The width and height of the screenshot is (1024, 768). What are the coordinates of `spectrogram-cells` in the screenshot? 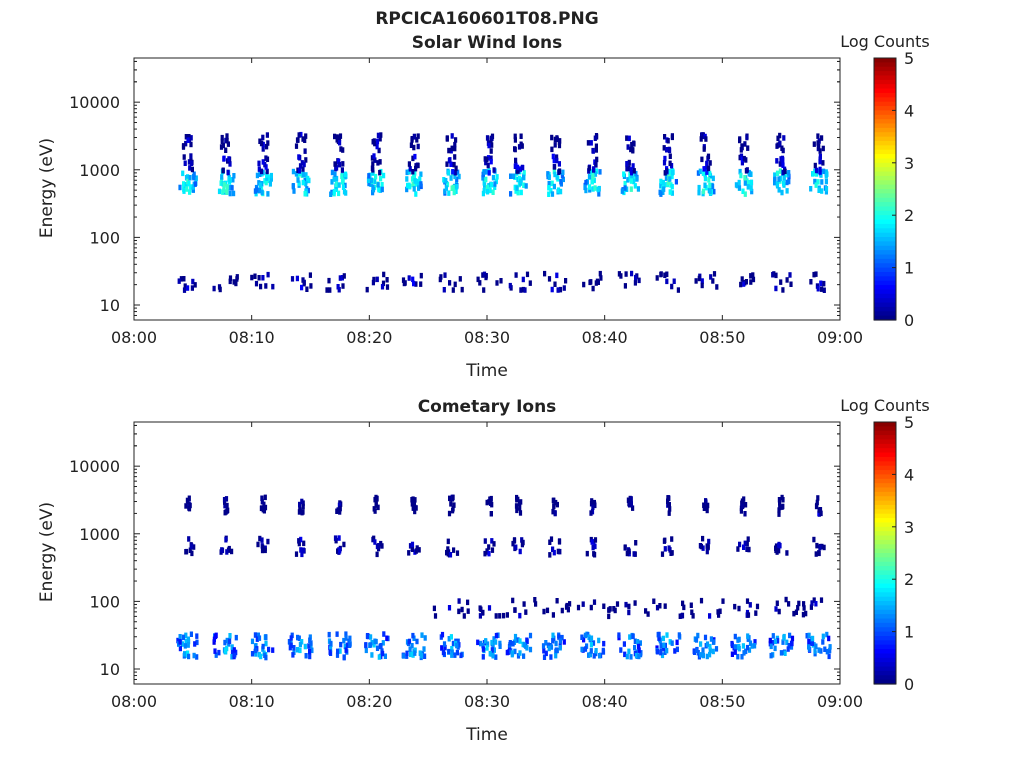 It's located at (503, 212).